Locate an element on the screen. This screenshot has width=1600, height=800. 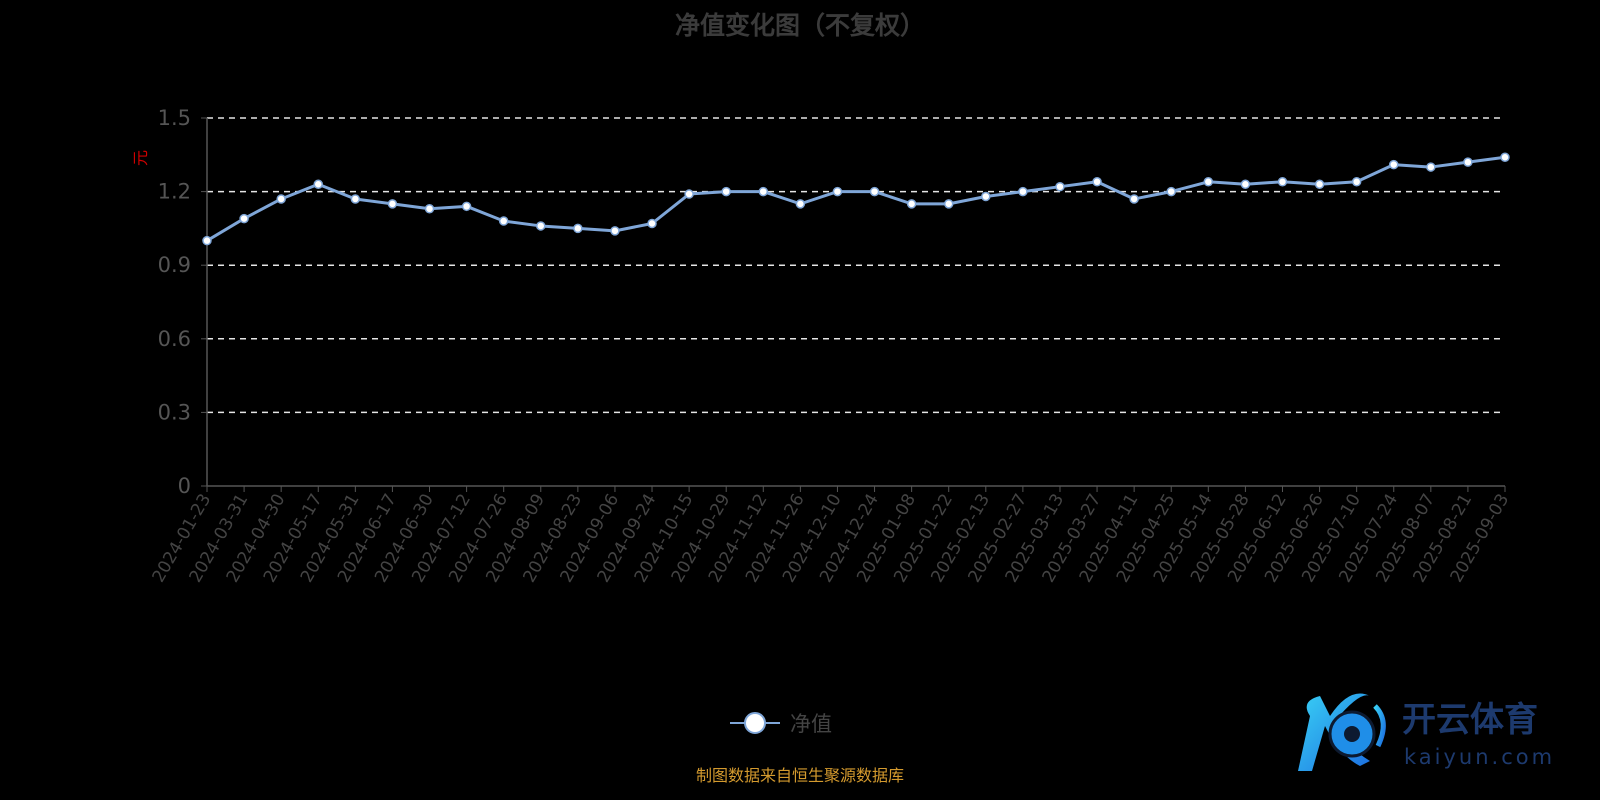
y-tick-label: 0 is located at coordinates (184, 486).